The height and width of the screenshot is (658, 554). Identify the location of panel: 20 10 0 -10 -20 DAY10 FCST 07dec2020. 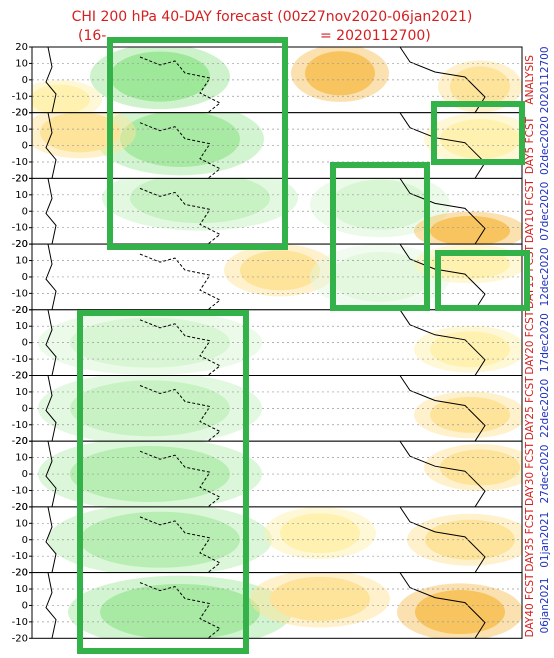
(281, 211).